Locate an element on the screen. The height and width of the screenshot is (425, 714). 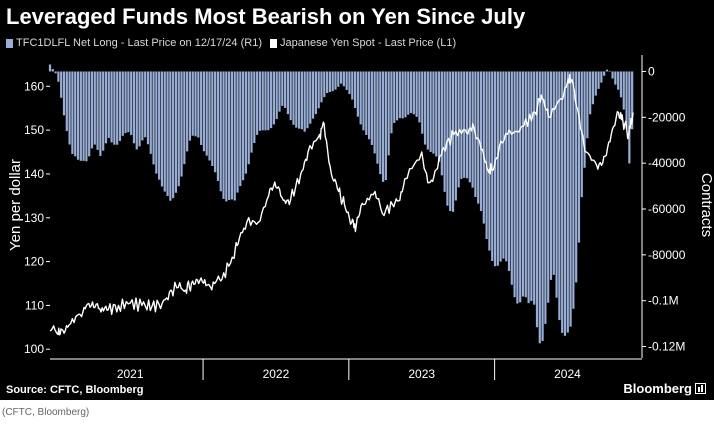
bloomberg-chart-icon is located at coordinates (700, 388).